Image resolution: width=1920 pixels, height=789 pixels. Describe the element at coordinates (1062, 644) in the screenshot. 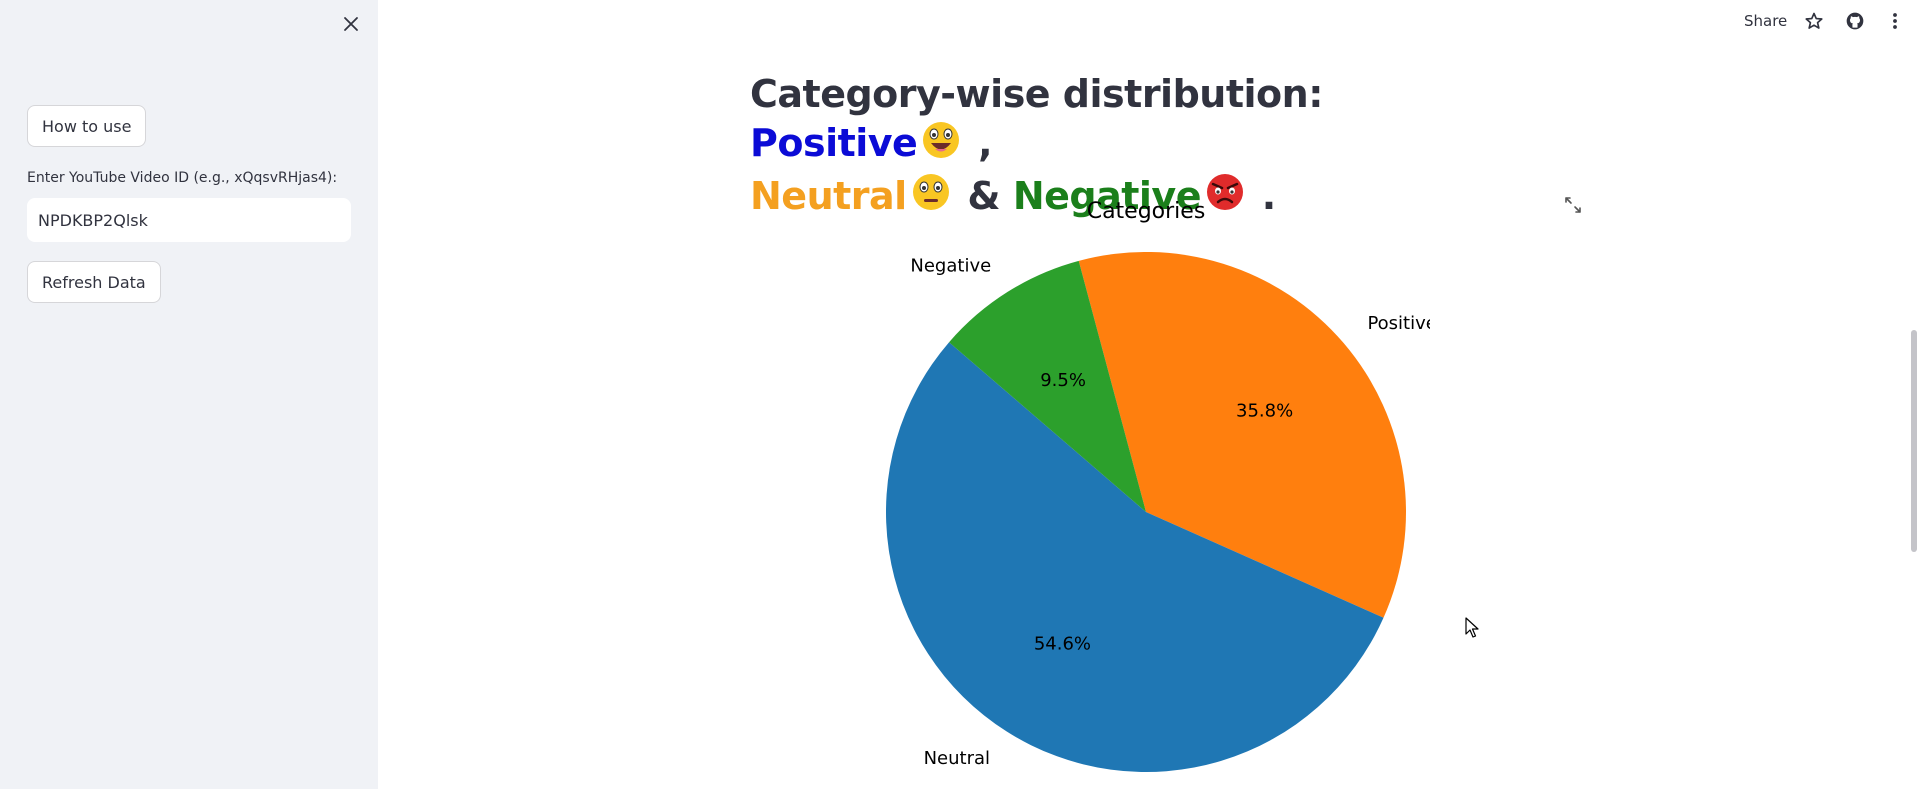

I see `pie-value-label-neutral: 54.6%` at that location.